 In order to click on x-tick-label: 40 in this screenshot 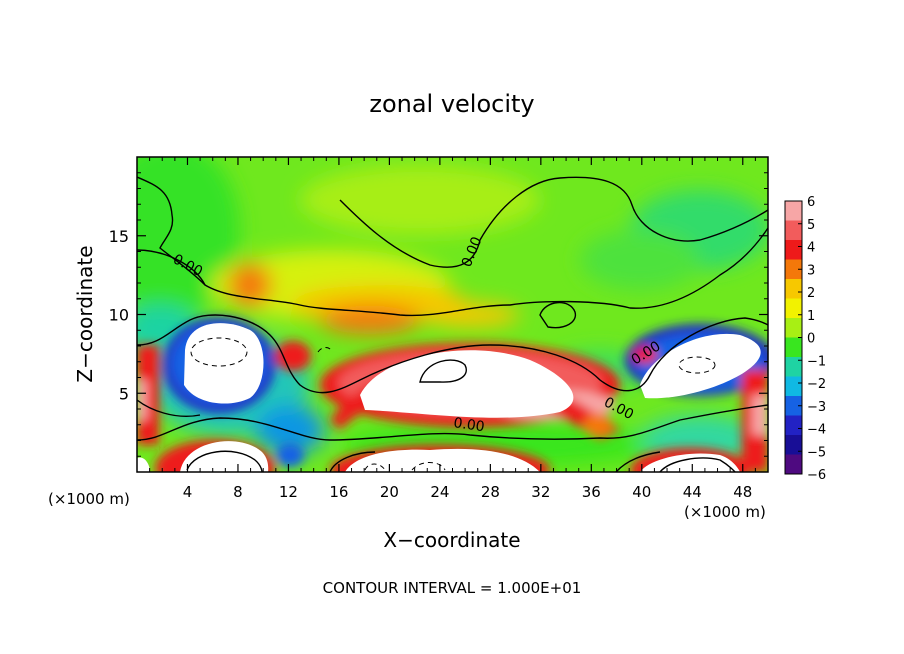, I will do `click(641, 492)`.